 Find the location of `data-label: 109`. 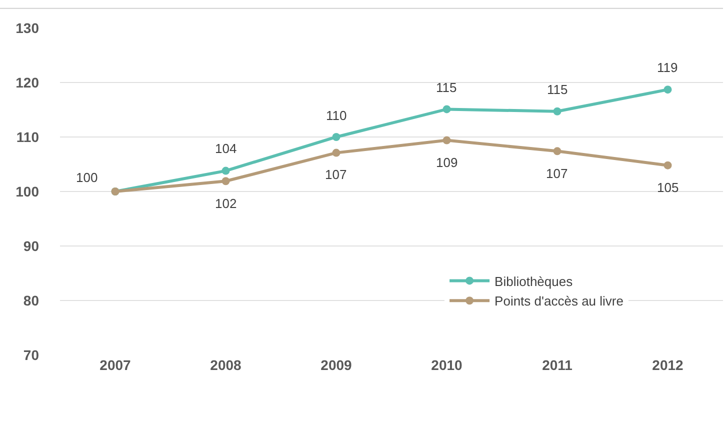

data-label: 109 is located at coordinates (447, 162).